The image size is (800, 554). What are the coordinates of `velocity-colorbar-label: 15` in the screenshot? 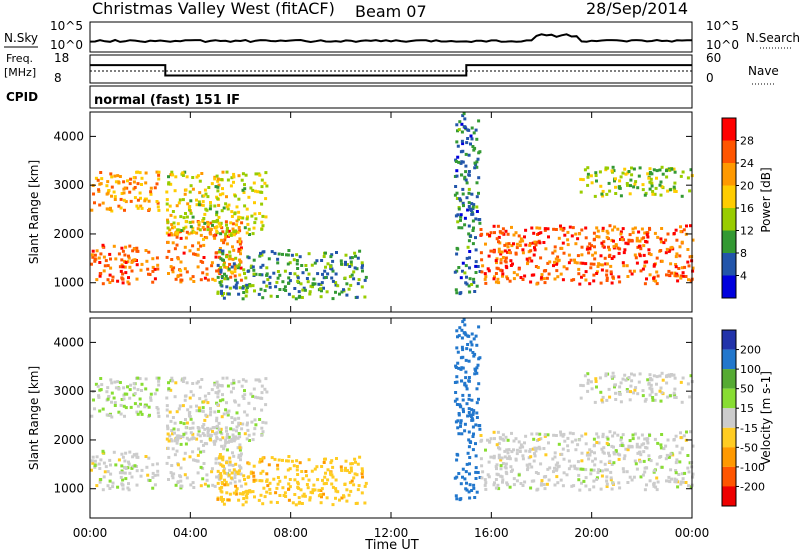 It's located at (747, 408).